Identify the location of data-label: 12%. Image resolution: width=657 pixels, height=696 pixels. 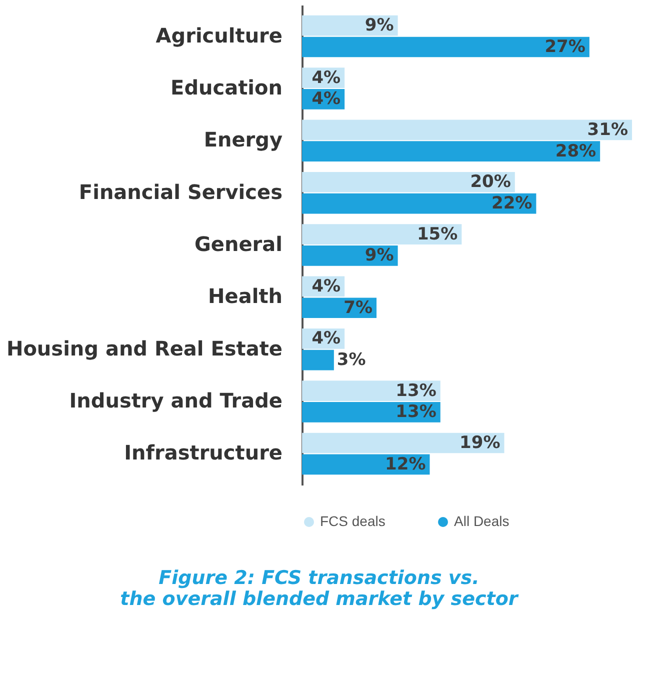
(405, 464).